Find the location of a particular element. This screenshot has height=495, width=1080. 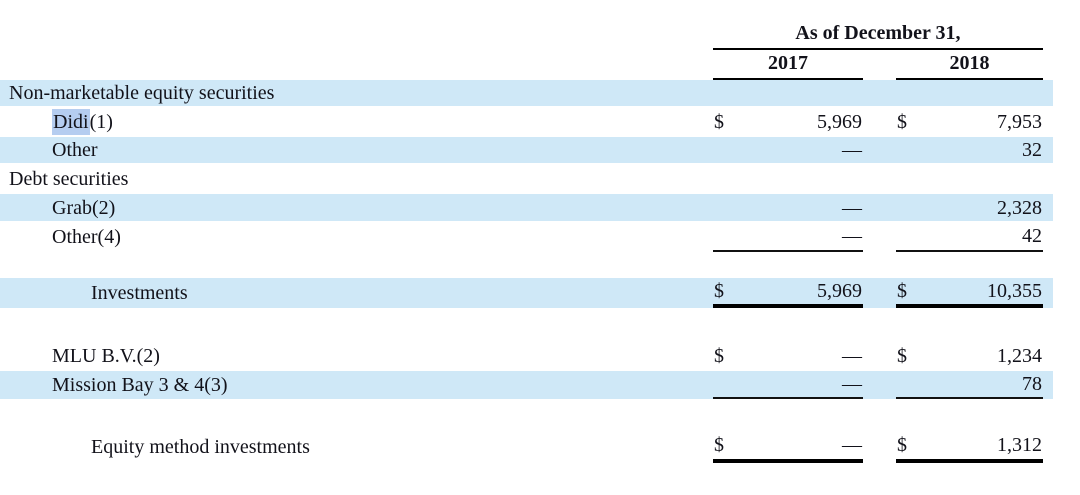

value-2018: 2,328 is located at coordinates (1019, 207).